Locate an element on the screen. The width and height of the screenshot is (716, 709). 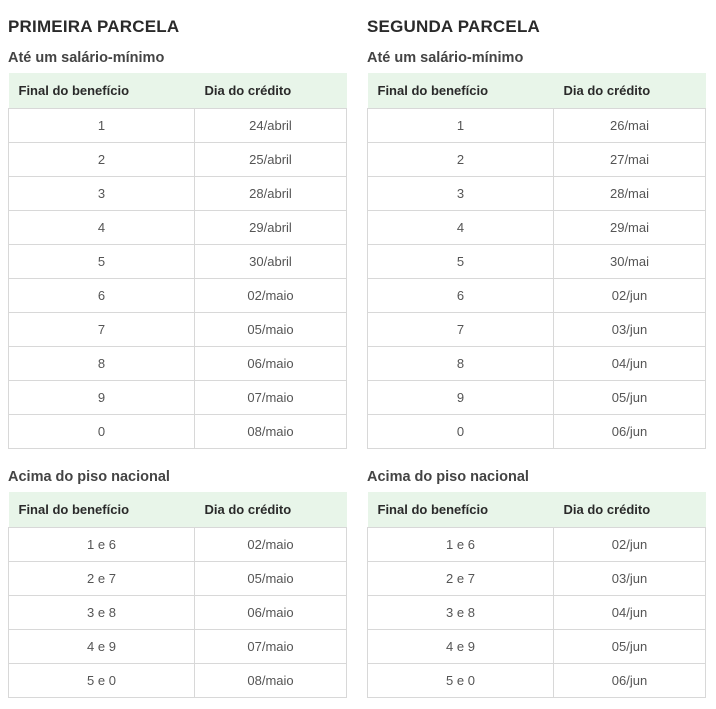
table-row: 2 27/mai is located at coordinates (536, 159).